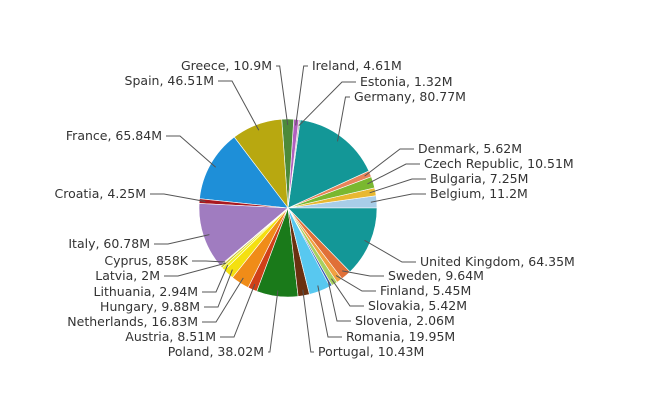 The height and width of the screenshot is (416, 650). Describe the element at coordinates (406, 81) in the screenshot. I see `data-label-estonia: Estonia, 1.32M` at that location.